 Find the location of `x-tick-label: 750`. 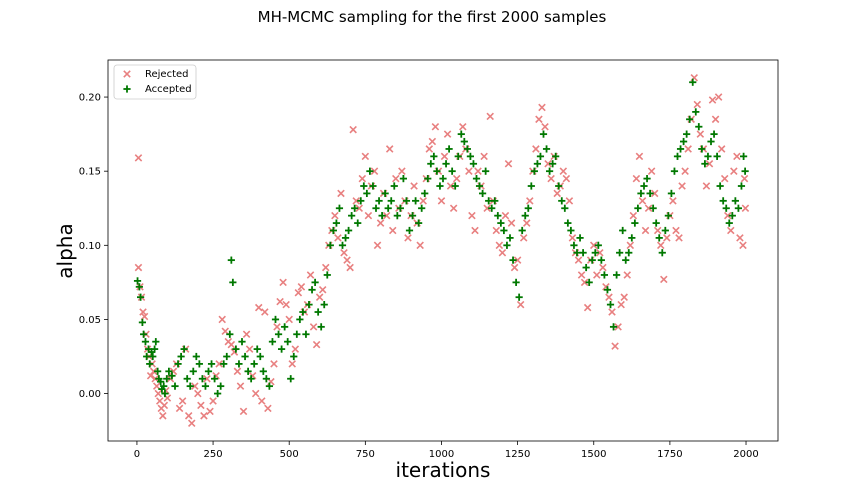

x-tick-label: 750 is located at coordinates (365, 454).